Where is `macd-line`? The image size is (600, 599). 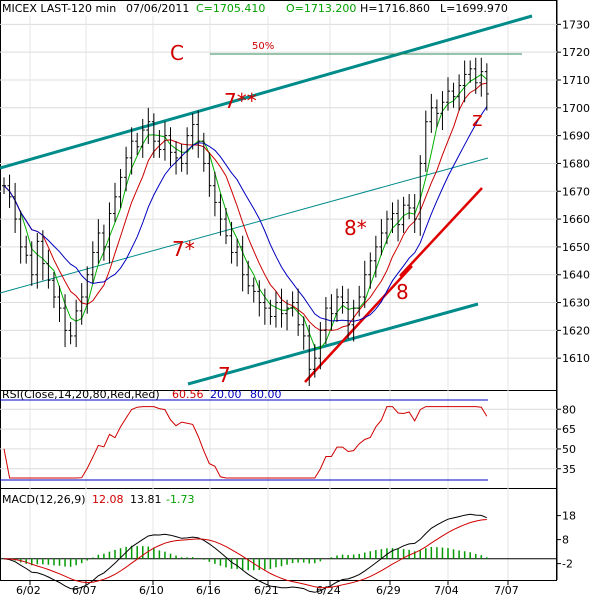
macd-line is located at coordinates (245, 553).